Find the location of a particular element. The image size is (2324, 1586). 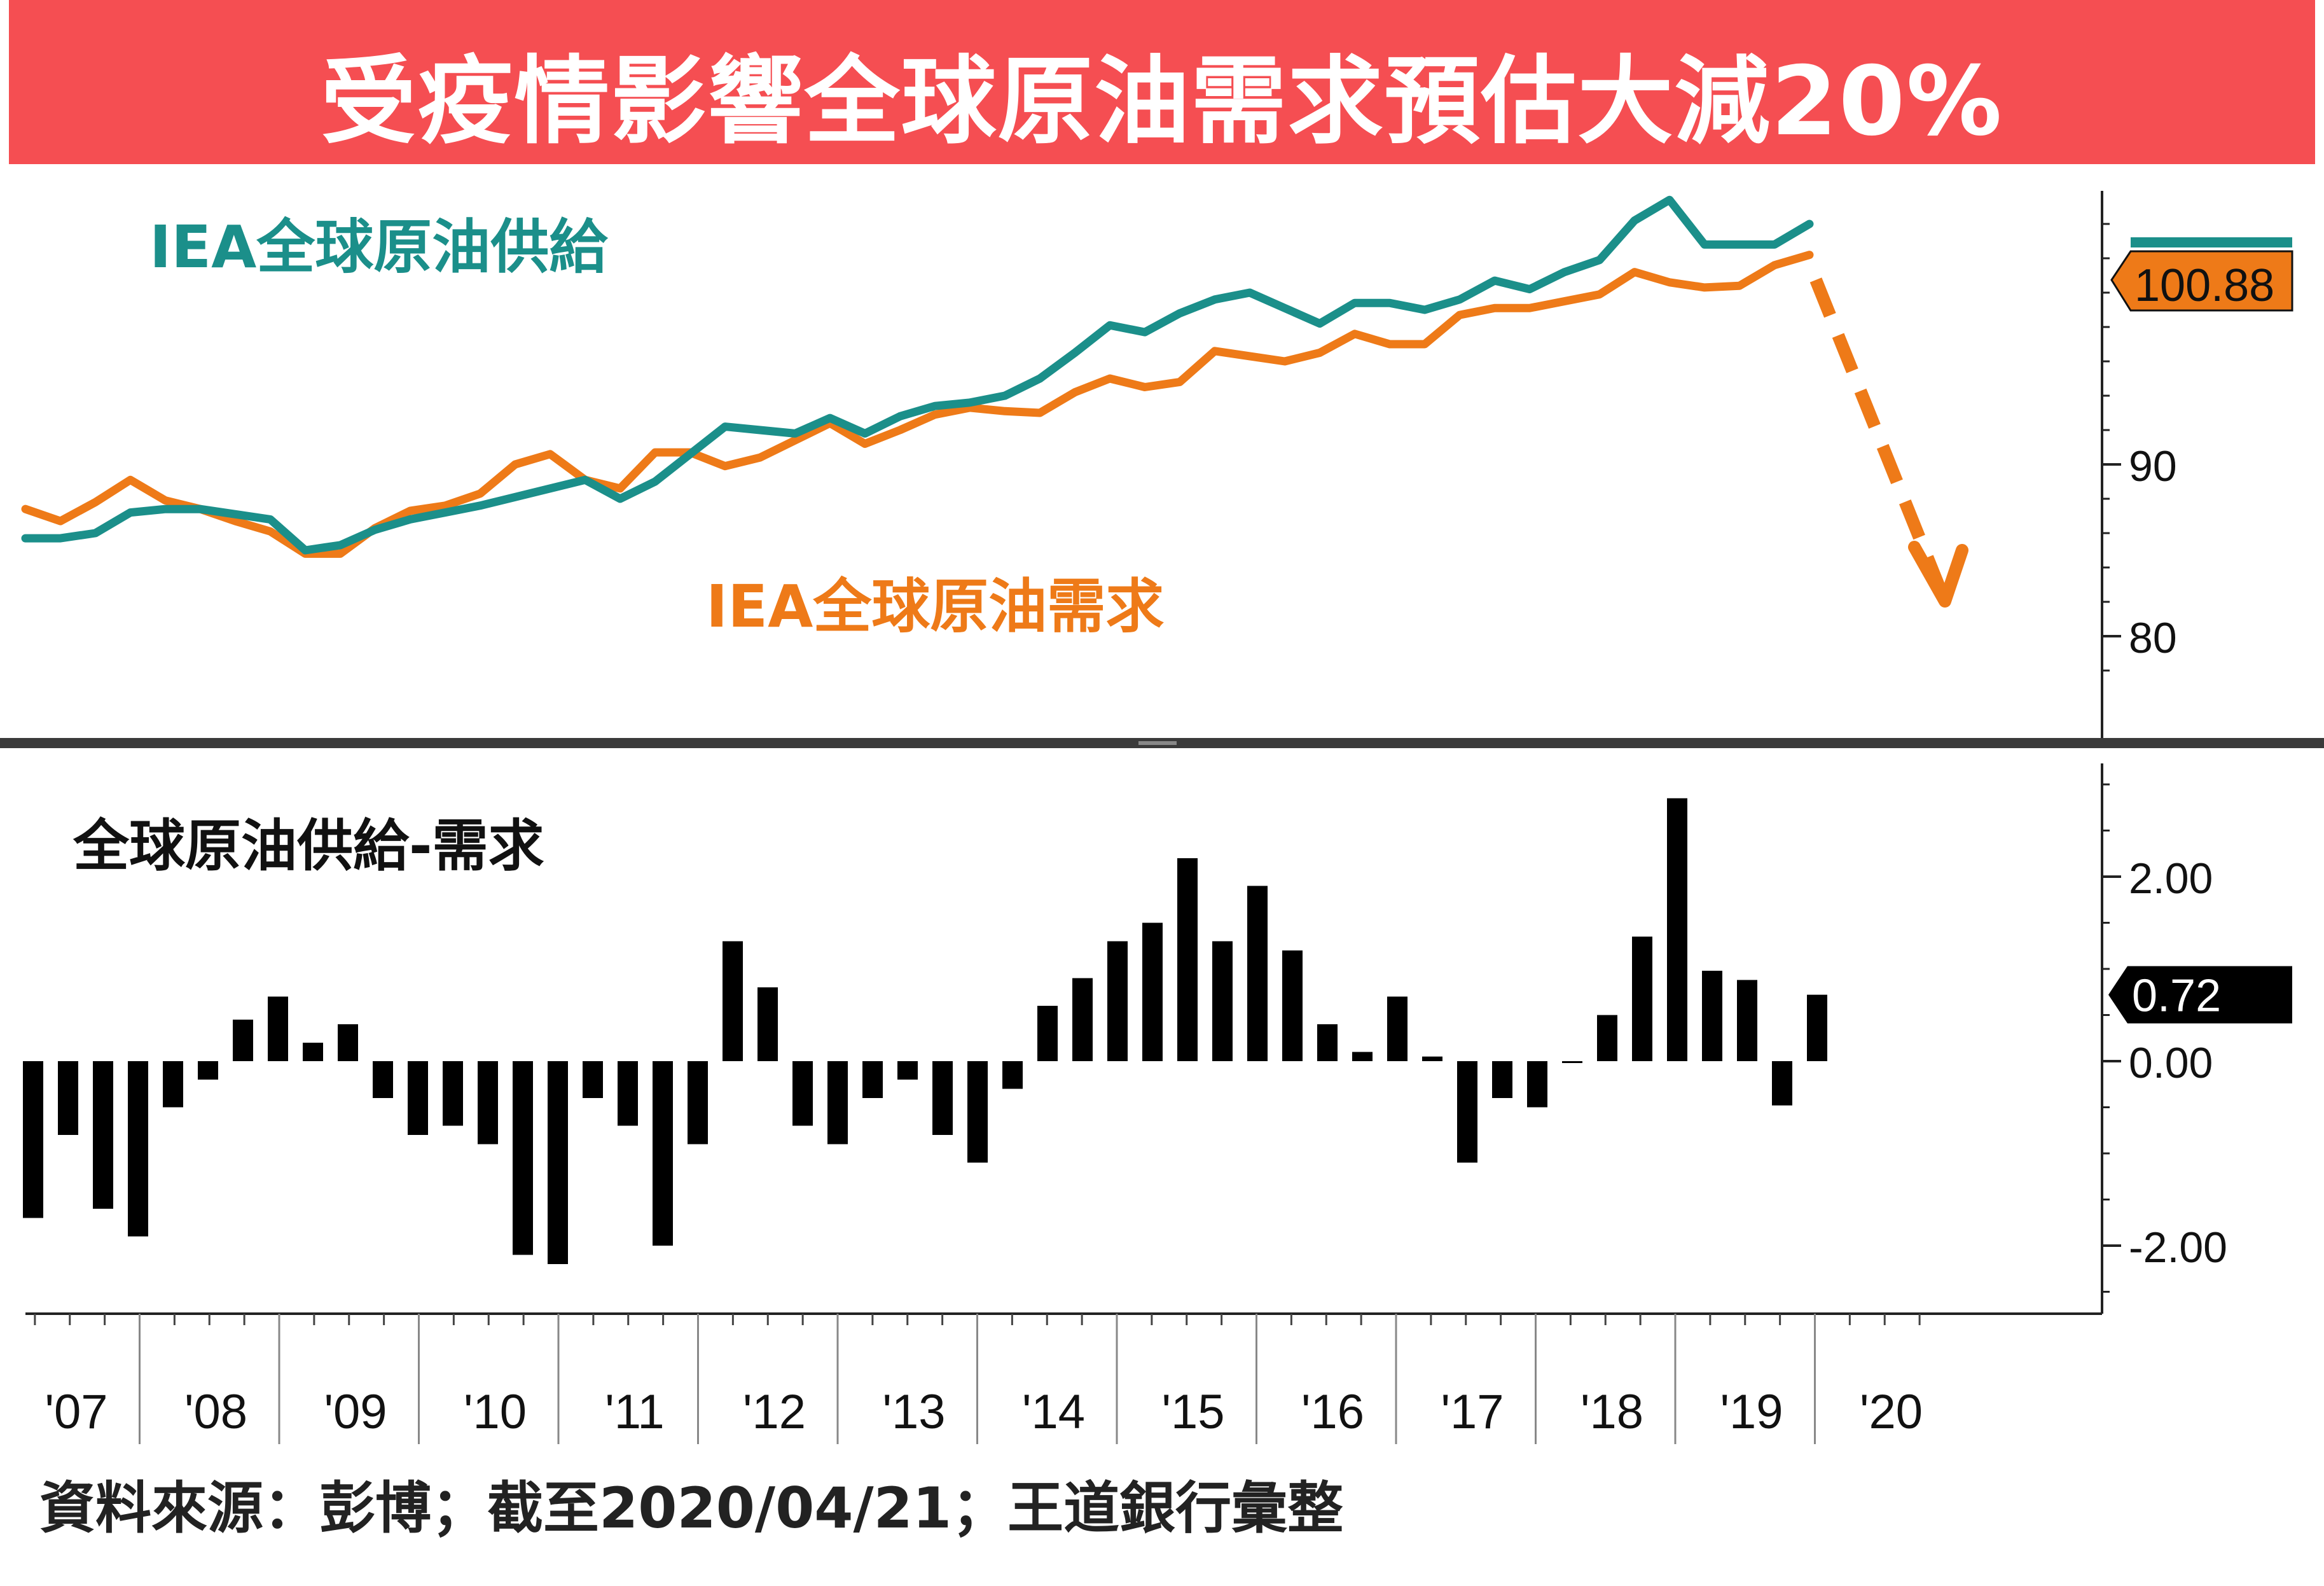

balance-series-label: 全球原油供給-需求 is located at coordinates (309, 846).